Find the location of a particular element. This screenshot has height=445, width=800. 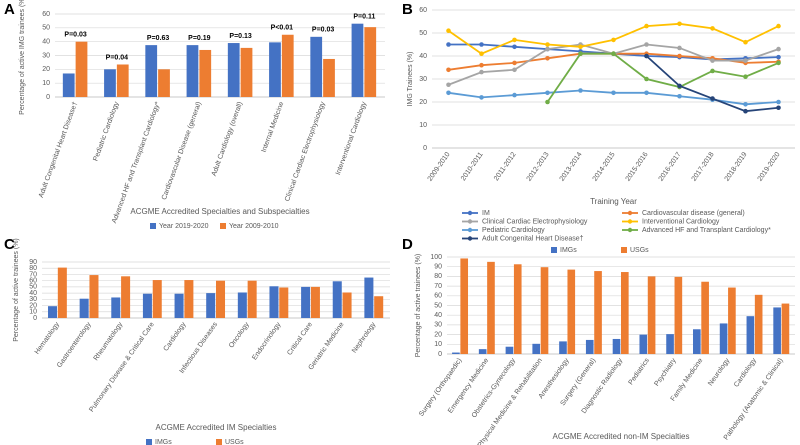

x-tick-label: Psychiatry is located at coordinates (665, 372).